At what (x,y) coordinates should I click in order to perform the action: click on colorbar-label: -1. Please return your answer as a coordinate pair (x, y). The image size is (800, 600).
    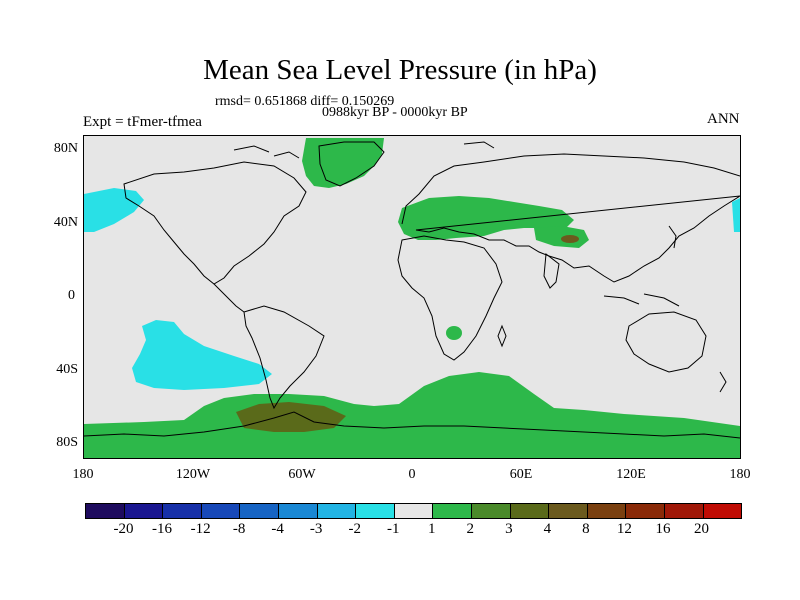
    Looking at the image, I should click on (393, 529).